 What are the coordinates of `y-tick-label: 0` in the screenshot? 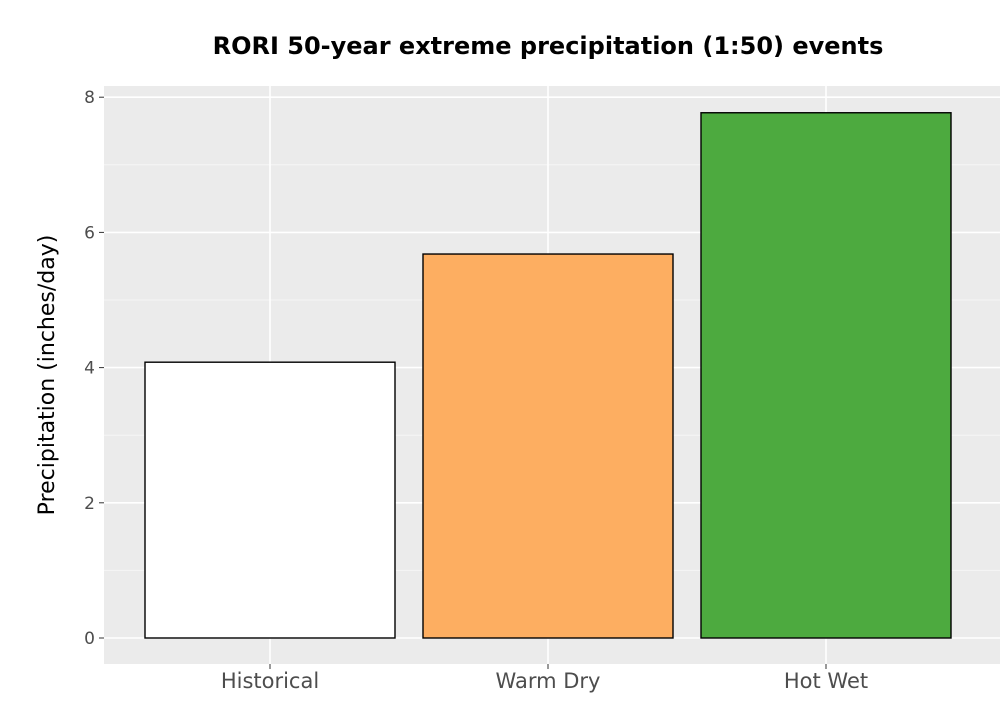 It's located at (89, 639).